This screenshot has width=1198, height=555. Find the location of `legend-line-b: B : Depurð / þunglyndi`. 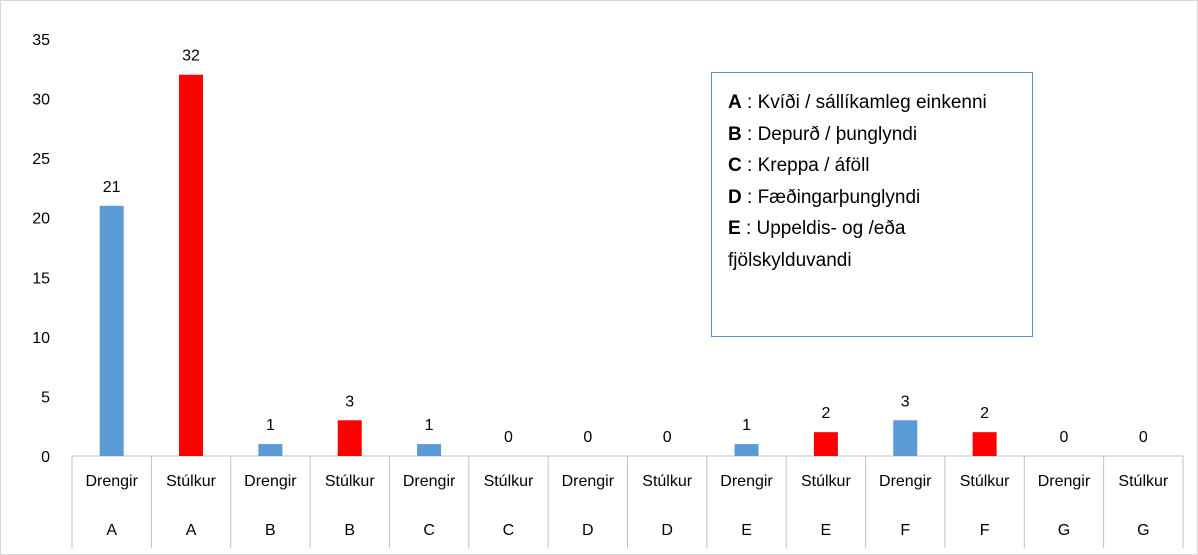

legend-line-b: B : Depurð / þunglyndi is located at coordinates (874, 135).